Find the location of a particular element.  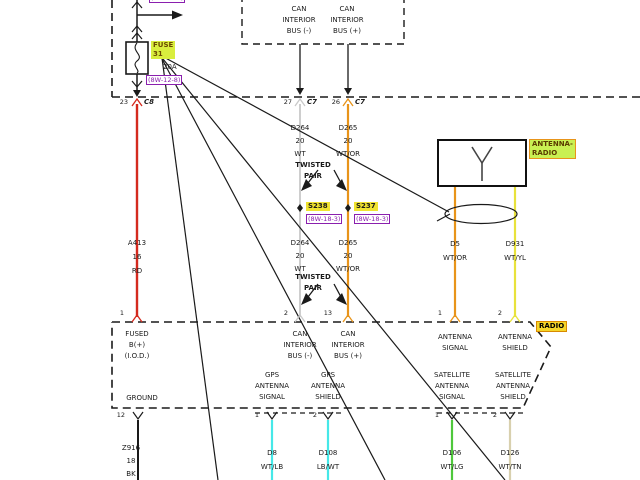

wire-label-a413: A413 16 RD is located at coordinates (137, 257).